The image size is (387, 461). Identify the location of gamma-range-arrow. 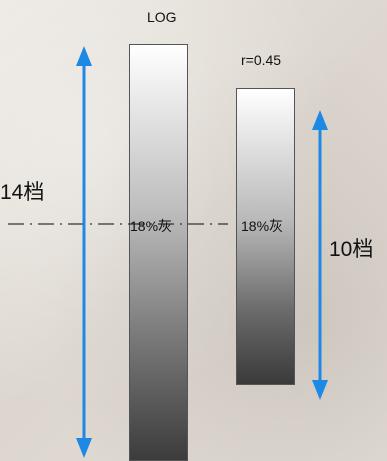
(320, 255).